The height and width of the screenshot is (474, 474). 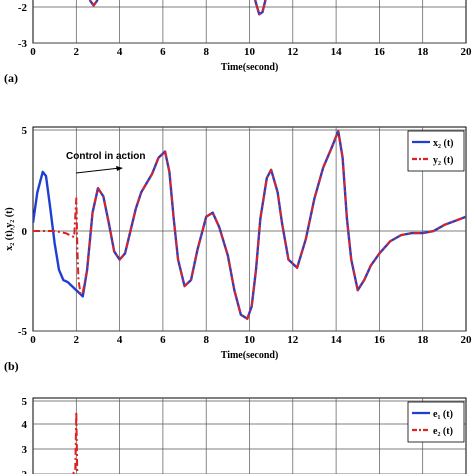 What do you see at coordinates (25, 425) in the screenshot?
I see `y-tick-label: 4` at bounding box center [25, 425].